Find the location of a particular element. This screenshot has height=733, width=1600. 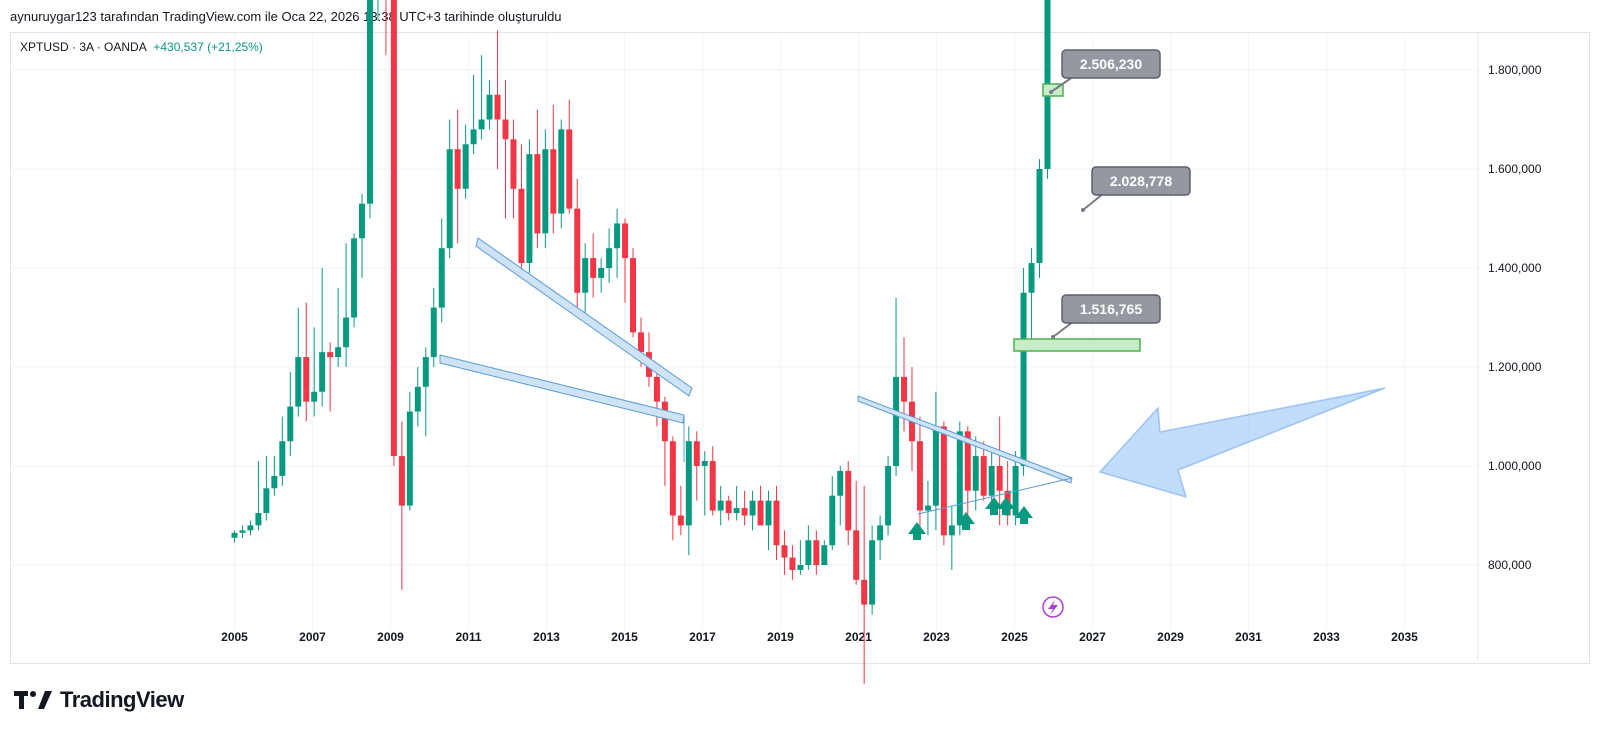

tradingview-brand: TradingView is located at coordinates (99, 700).